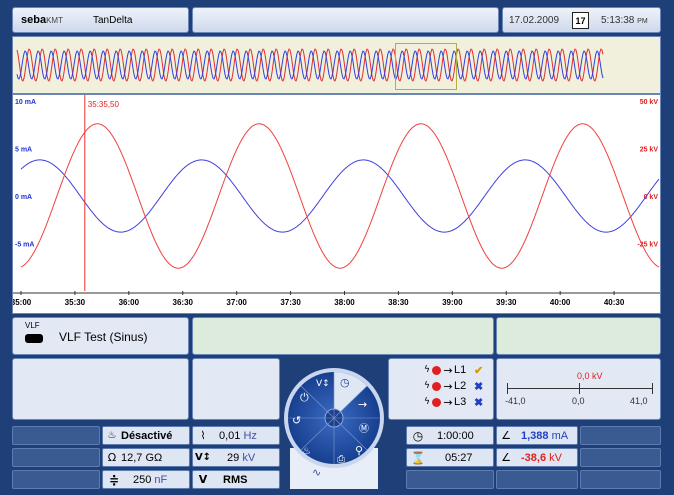 The width and height of the screenshot is (674, 495). What do you see at coordinates (112, 457) in the screenshot?
I see `ohm-icon: Ω` at bounding box center [112, 457].